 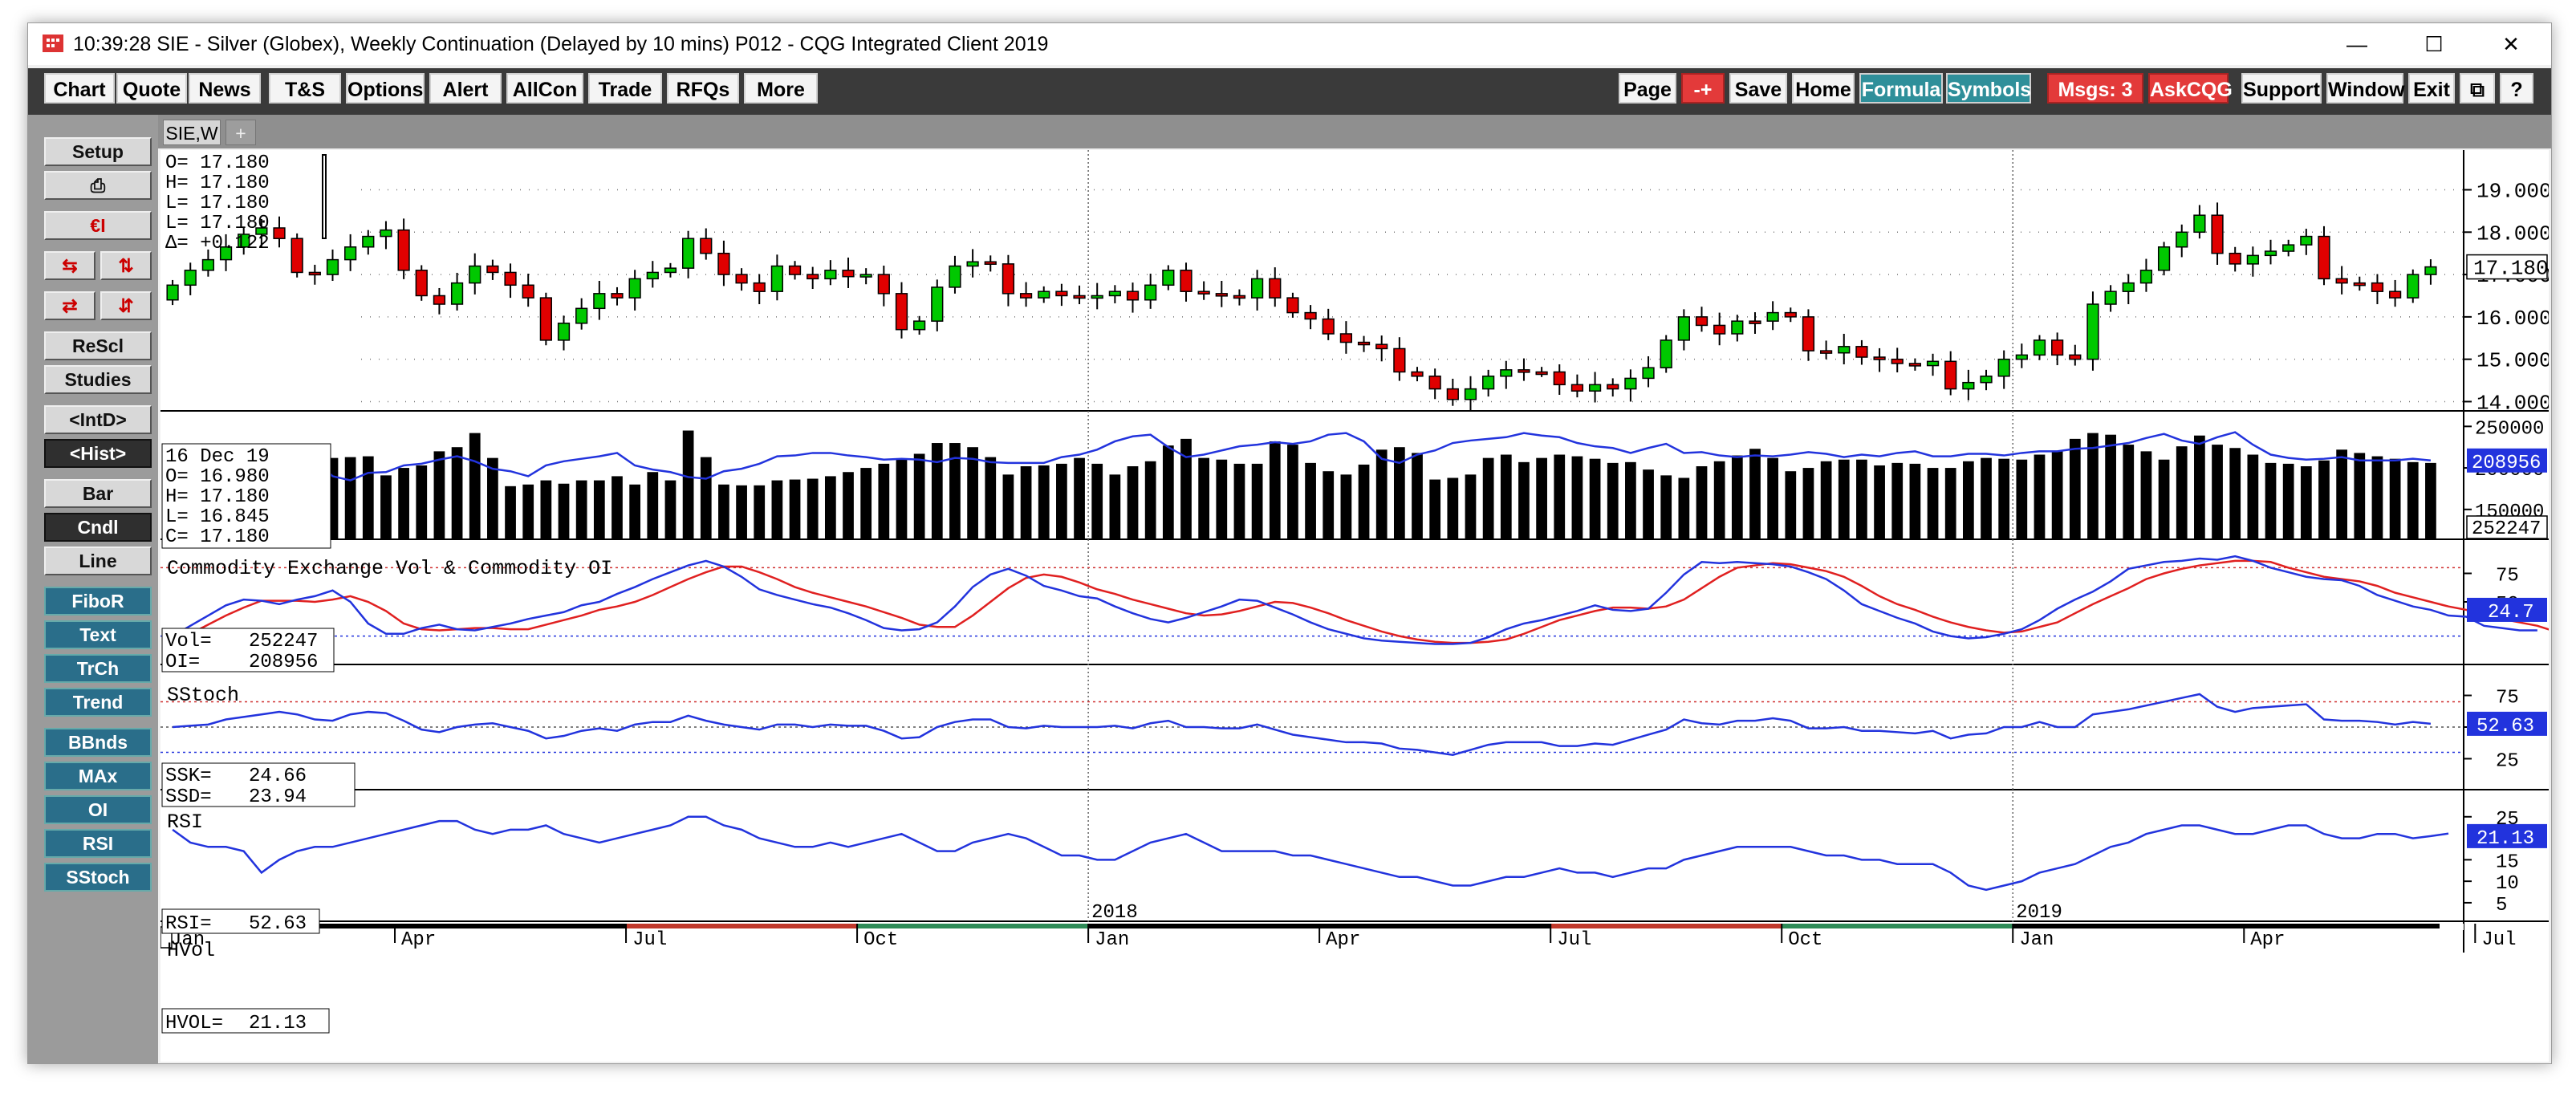 What do you see at coordinates (544, 89) in the screenshot?
I see `menu-allcon: AllCon` at bounding box center [544, 89].